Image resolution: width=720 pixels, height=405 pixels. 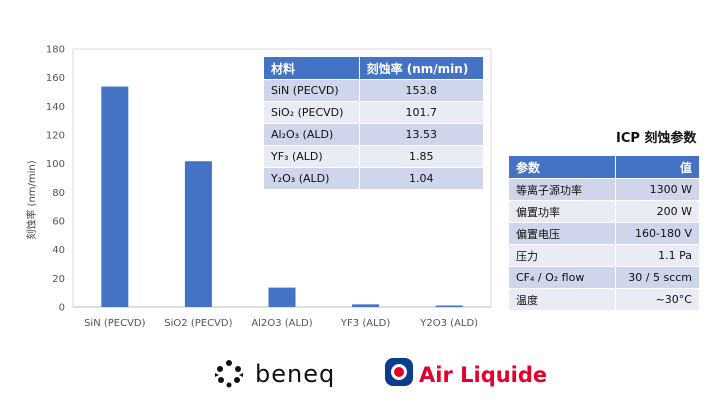 I want to click on table-row: YF₃ (ALD) 1.85, so click(x=374, y=156).